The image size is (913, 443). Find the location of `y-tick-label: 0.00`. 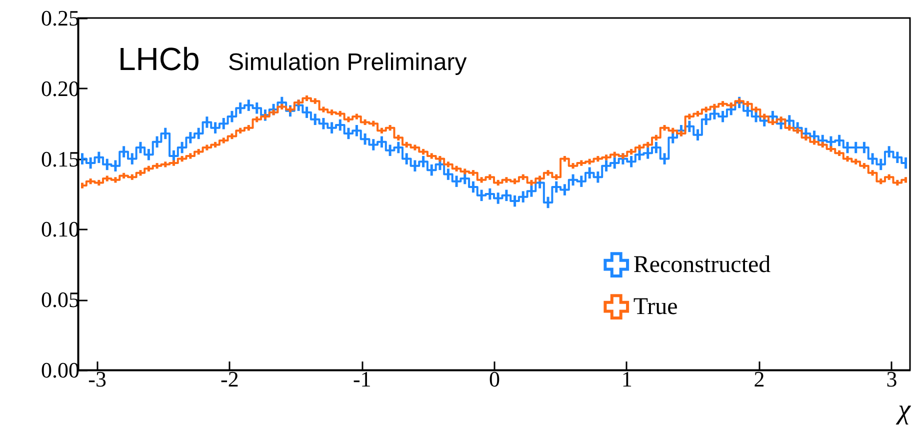

y-tick-label: 0.00 is located at coordinates (60, 370).